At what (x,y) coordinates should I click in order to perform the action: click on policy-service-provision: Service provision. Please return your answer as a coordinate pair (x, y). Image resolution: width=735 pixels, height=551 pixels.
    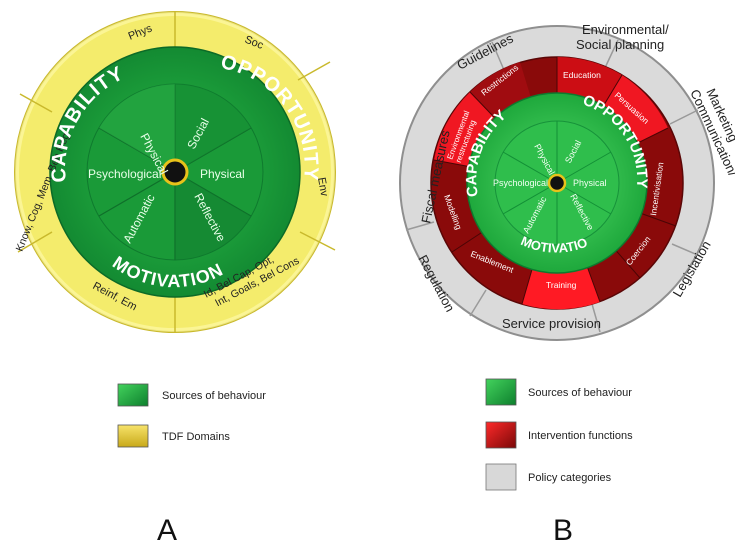
    Looking at the image, I should click on (551, 323).